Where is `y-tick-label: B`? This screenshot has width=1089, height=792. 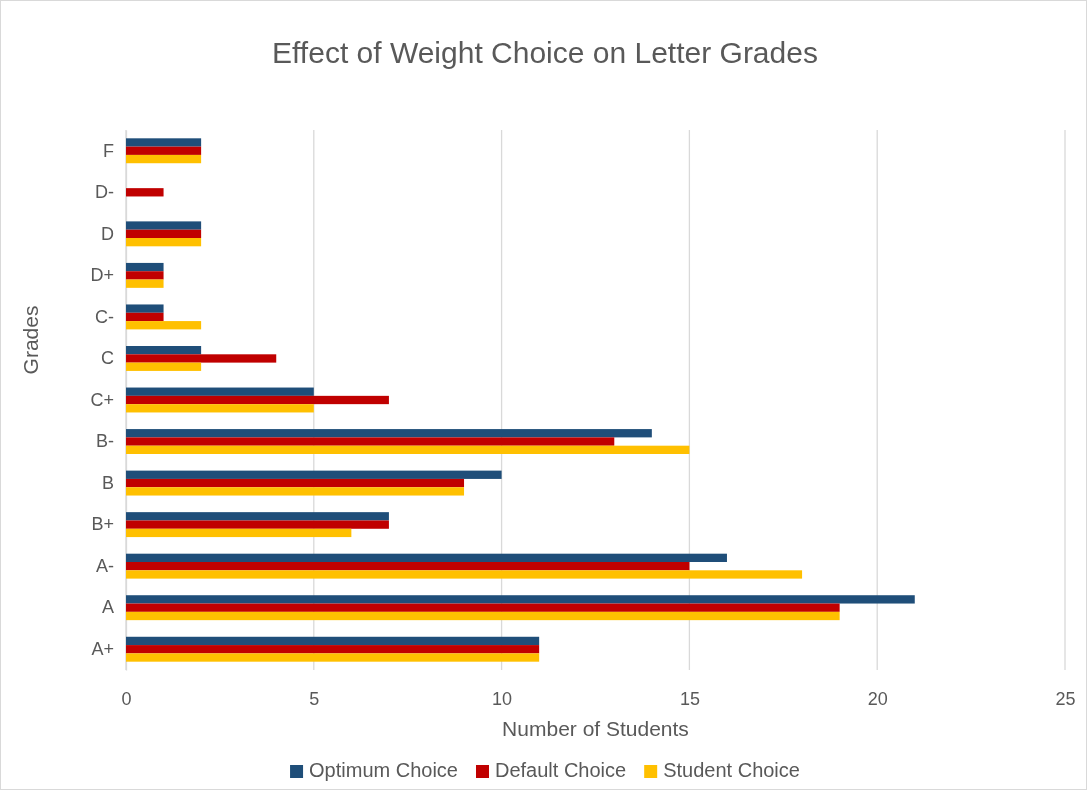
y-tick-label: B is located at coordinates (107, 482).